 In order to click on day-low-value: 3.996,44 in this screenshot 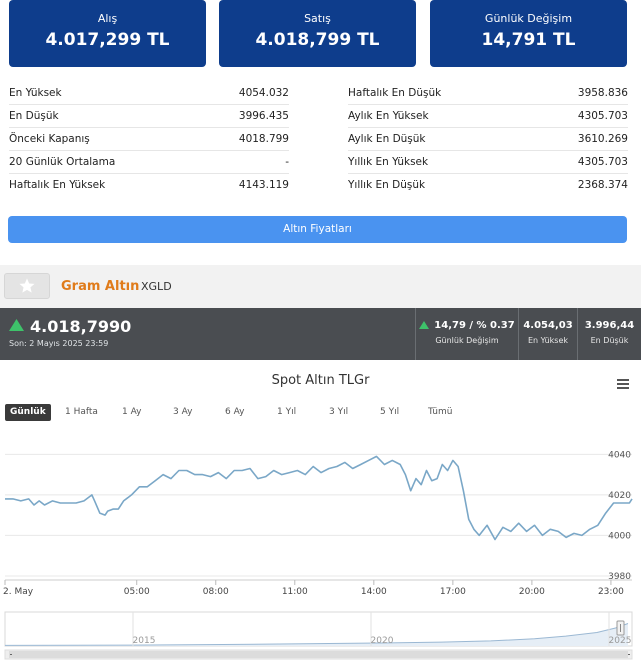, I will do `click(609, 325)`.